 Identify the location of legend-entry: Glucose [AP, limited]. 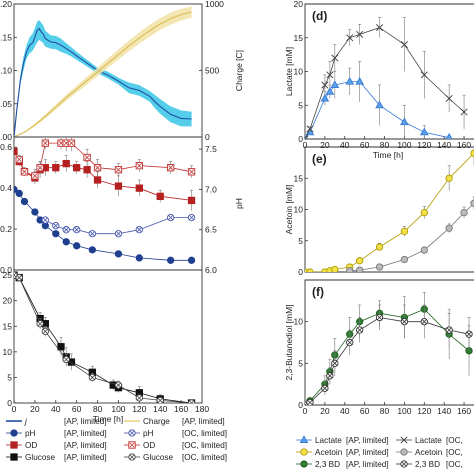
(56, 457).